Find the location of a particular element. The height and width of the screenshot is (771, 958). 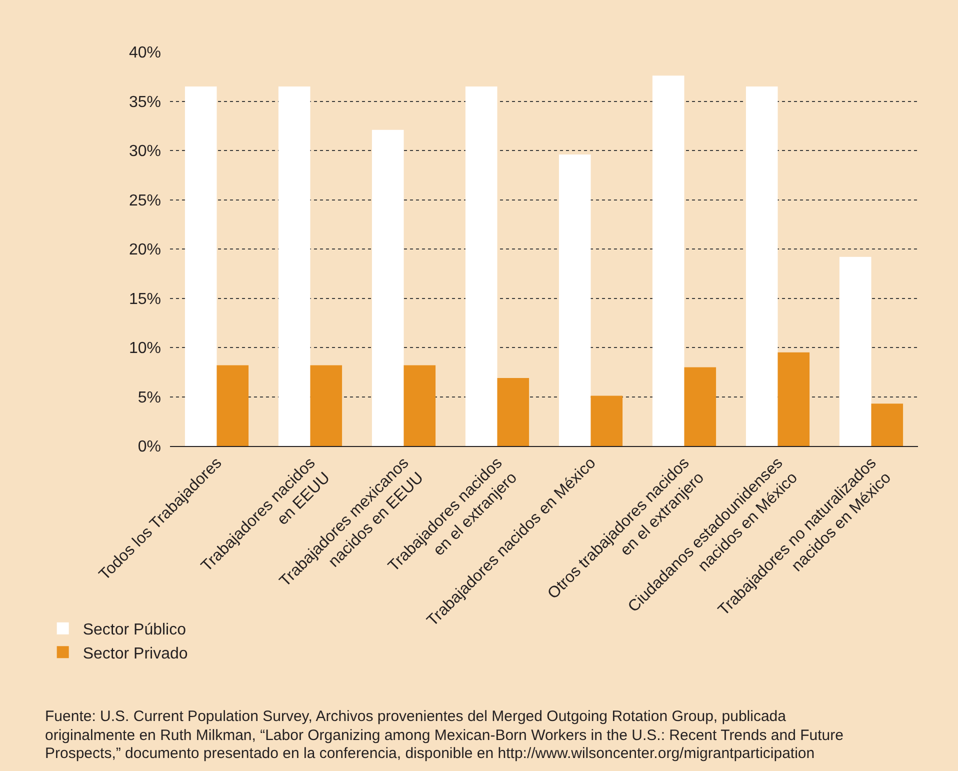

y-tick-label: 40% is located at coordinates (144, 53).